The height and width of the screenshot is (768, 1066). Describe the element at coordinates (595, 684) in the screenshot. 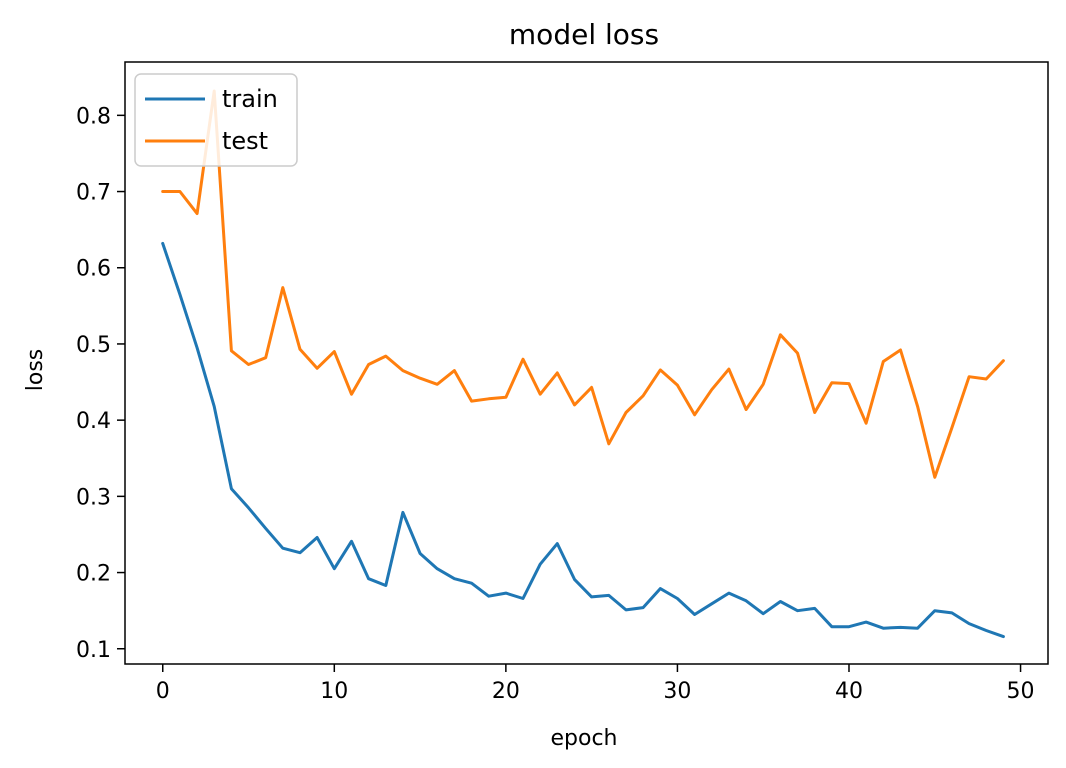

I see `x-axis-ticks: 0 10 20 30 40 50` at that location.